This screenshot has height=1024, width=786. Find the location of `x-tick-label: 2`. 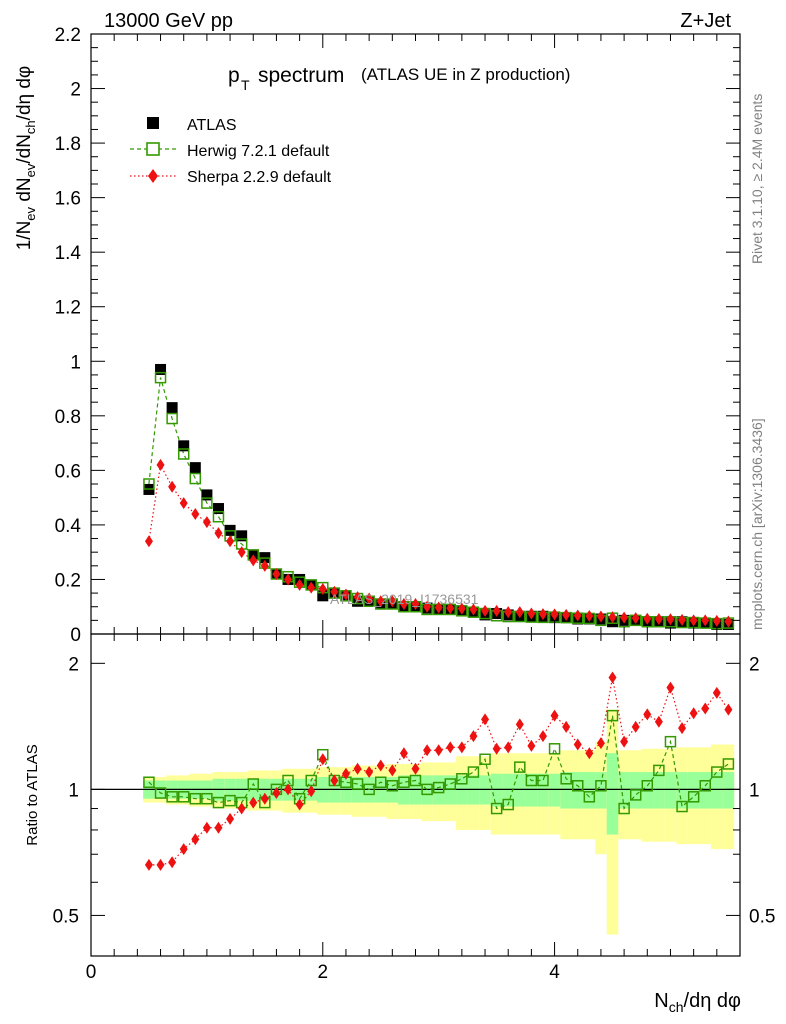

x-tick-label: 2 is located at coordinates (322, 972).